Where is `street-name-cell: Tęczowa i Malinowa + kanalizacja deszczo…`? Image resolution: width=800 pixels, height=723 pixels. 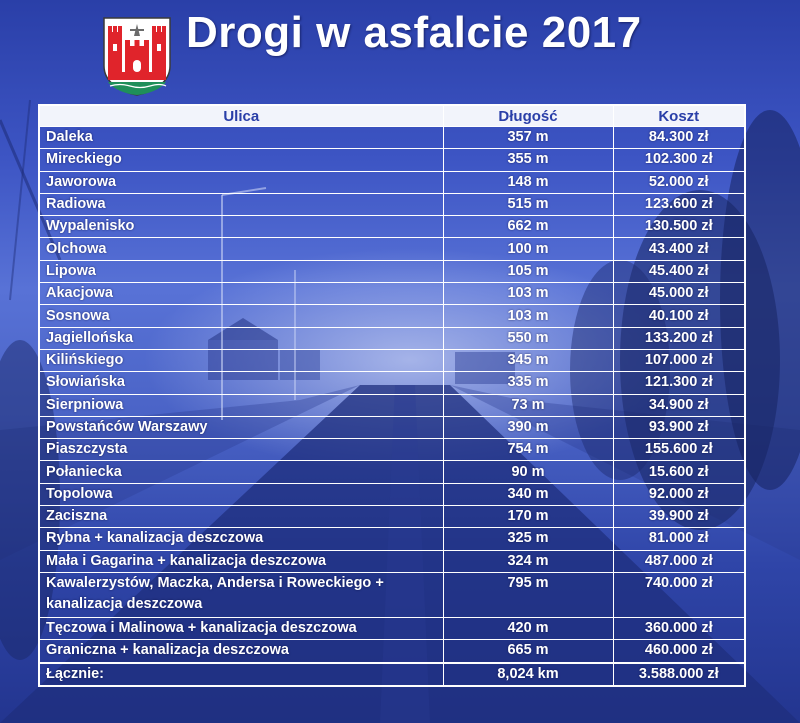 street-name-cell: Tęczowa i Malinowa + kanalizacja deszczo… is located at coordinates (241, 628).